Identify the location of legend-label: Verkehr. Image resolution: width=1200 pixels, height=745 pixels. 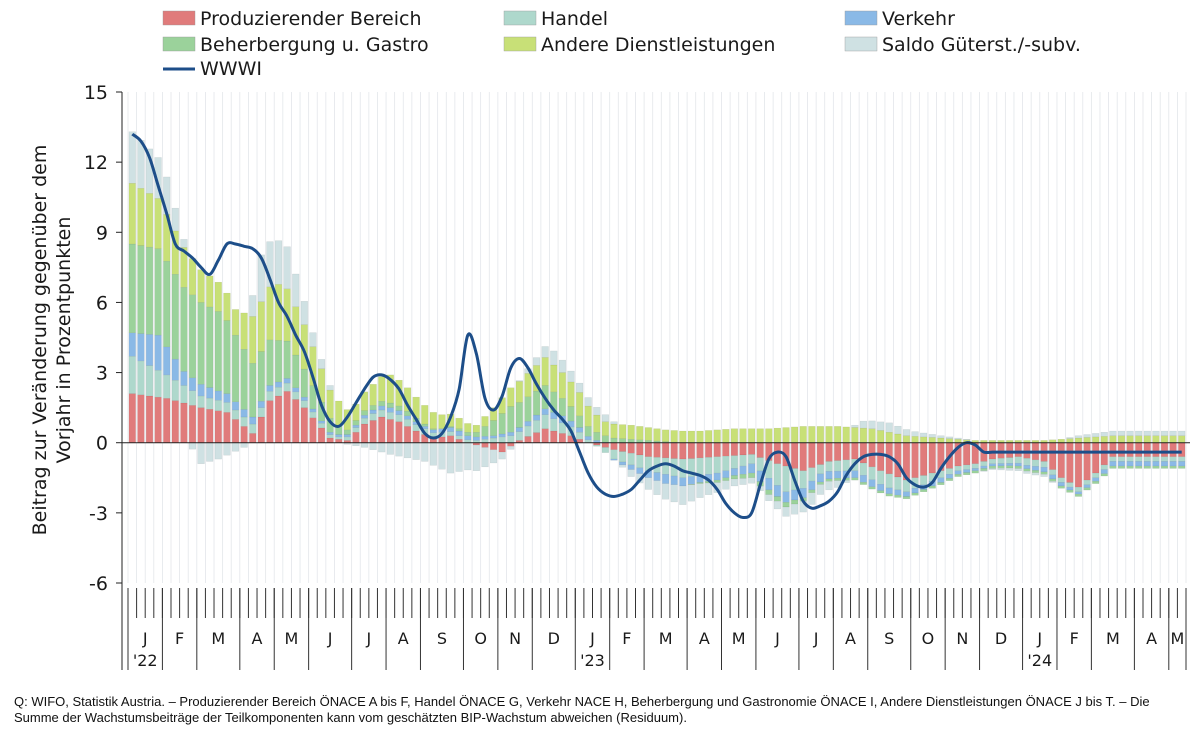
(918, 19).